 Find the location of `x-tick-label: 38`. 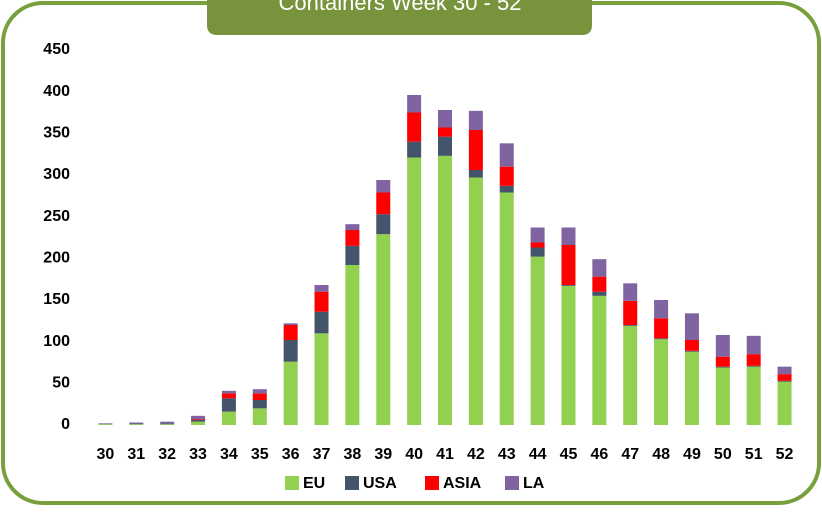

x-tick-label: 38 is located at coordinates (352, 454).